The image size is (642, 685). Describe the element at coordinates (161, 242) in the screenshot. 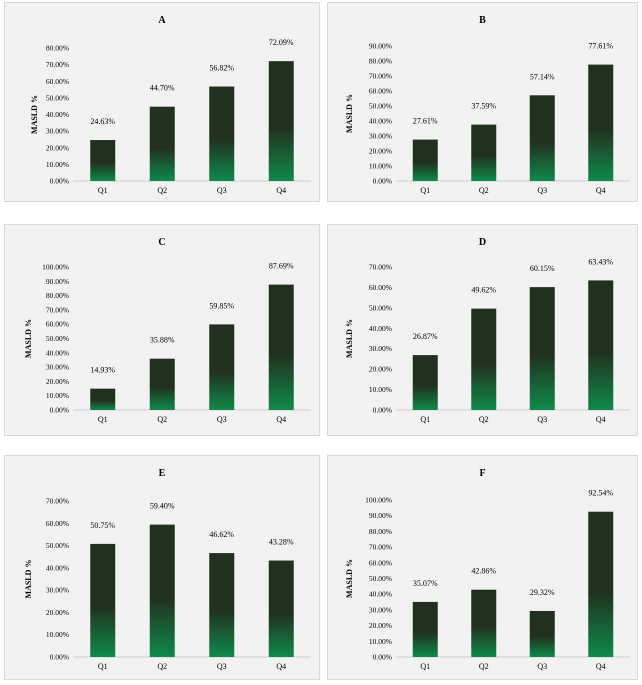

I see `chart-title: C` at that location.